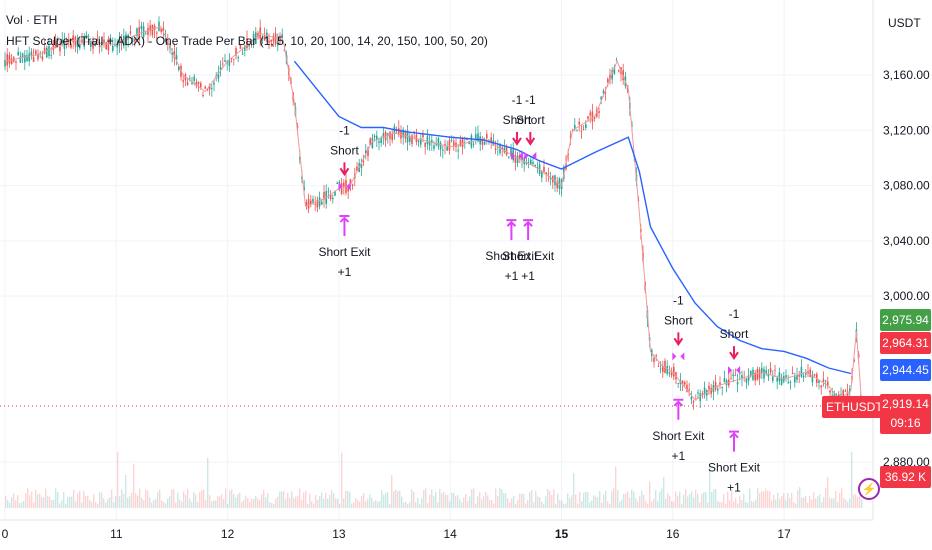  What do you see at coordinates (904, 23) in the screenshot?
I see `axis-unit-label: USDT` at bounding box center [904, 23].